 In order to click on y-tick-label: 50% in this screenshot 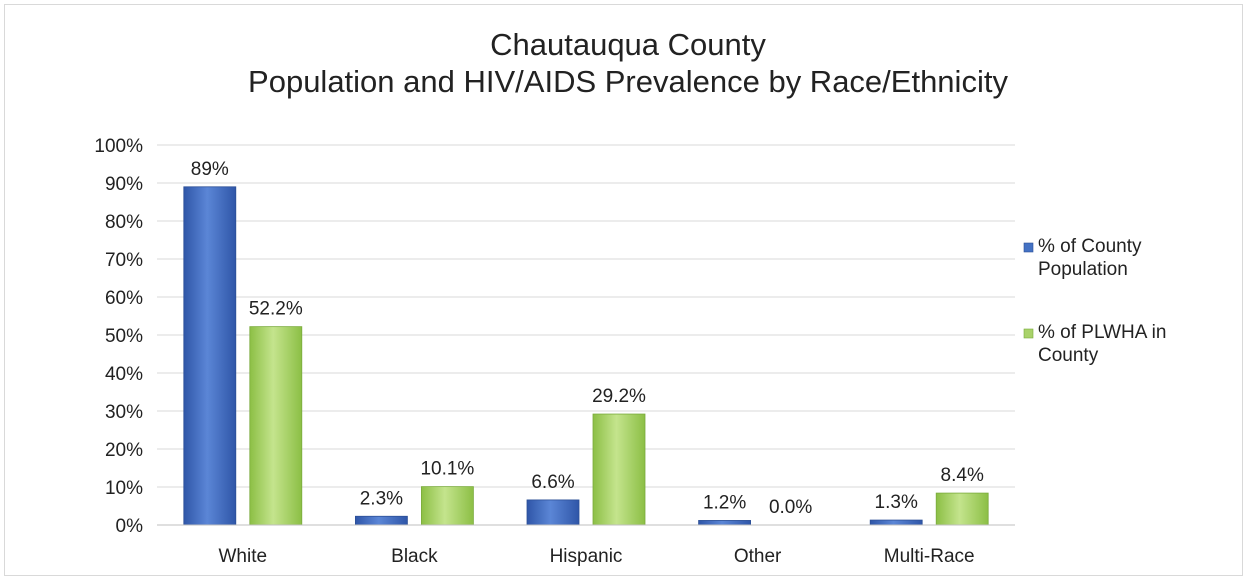, I will do `click(124, 336)`.